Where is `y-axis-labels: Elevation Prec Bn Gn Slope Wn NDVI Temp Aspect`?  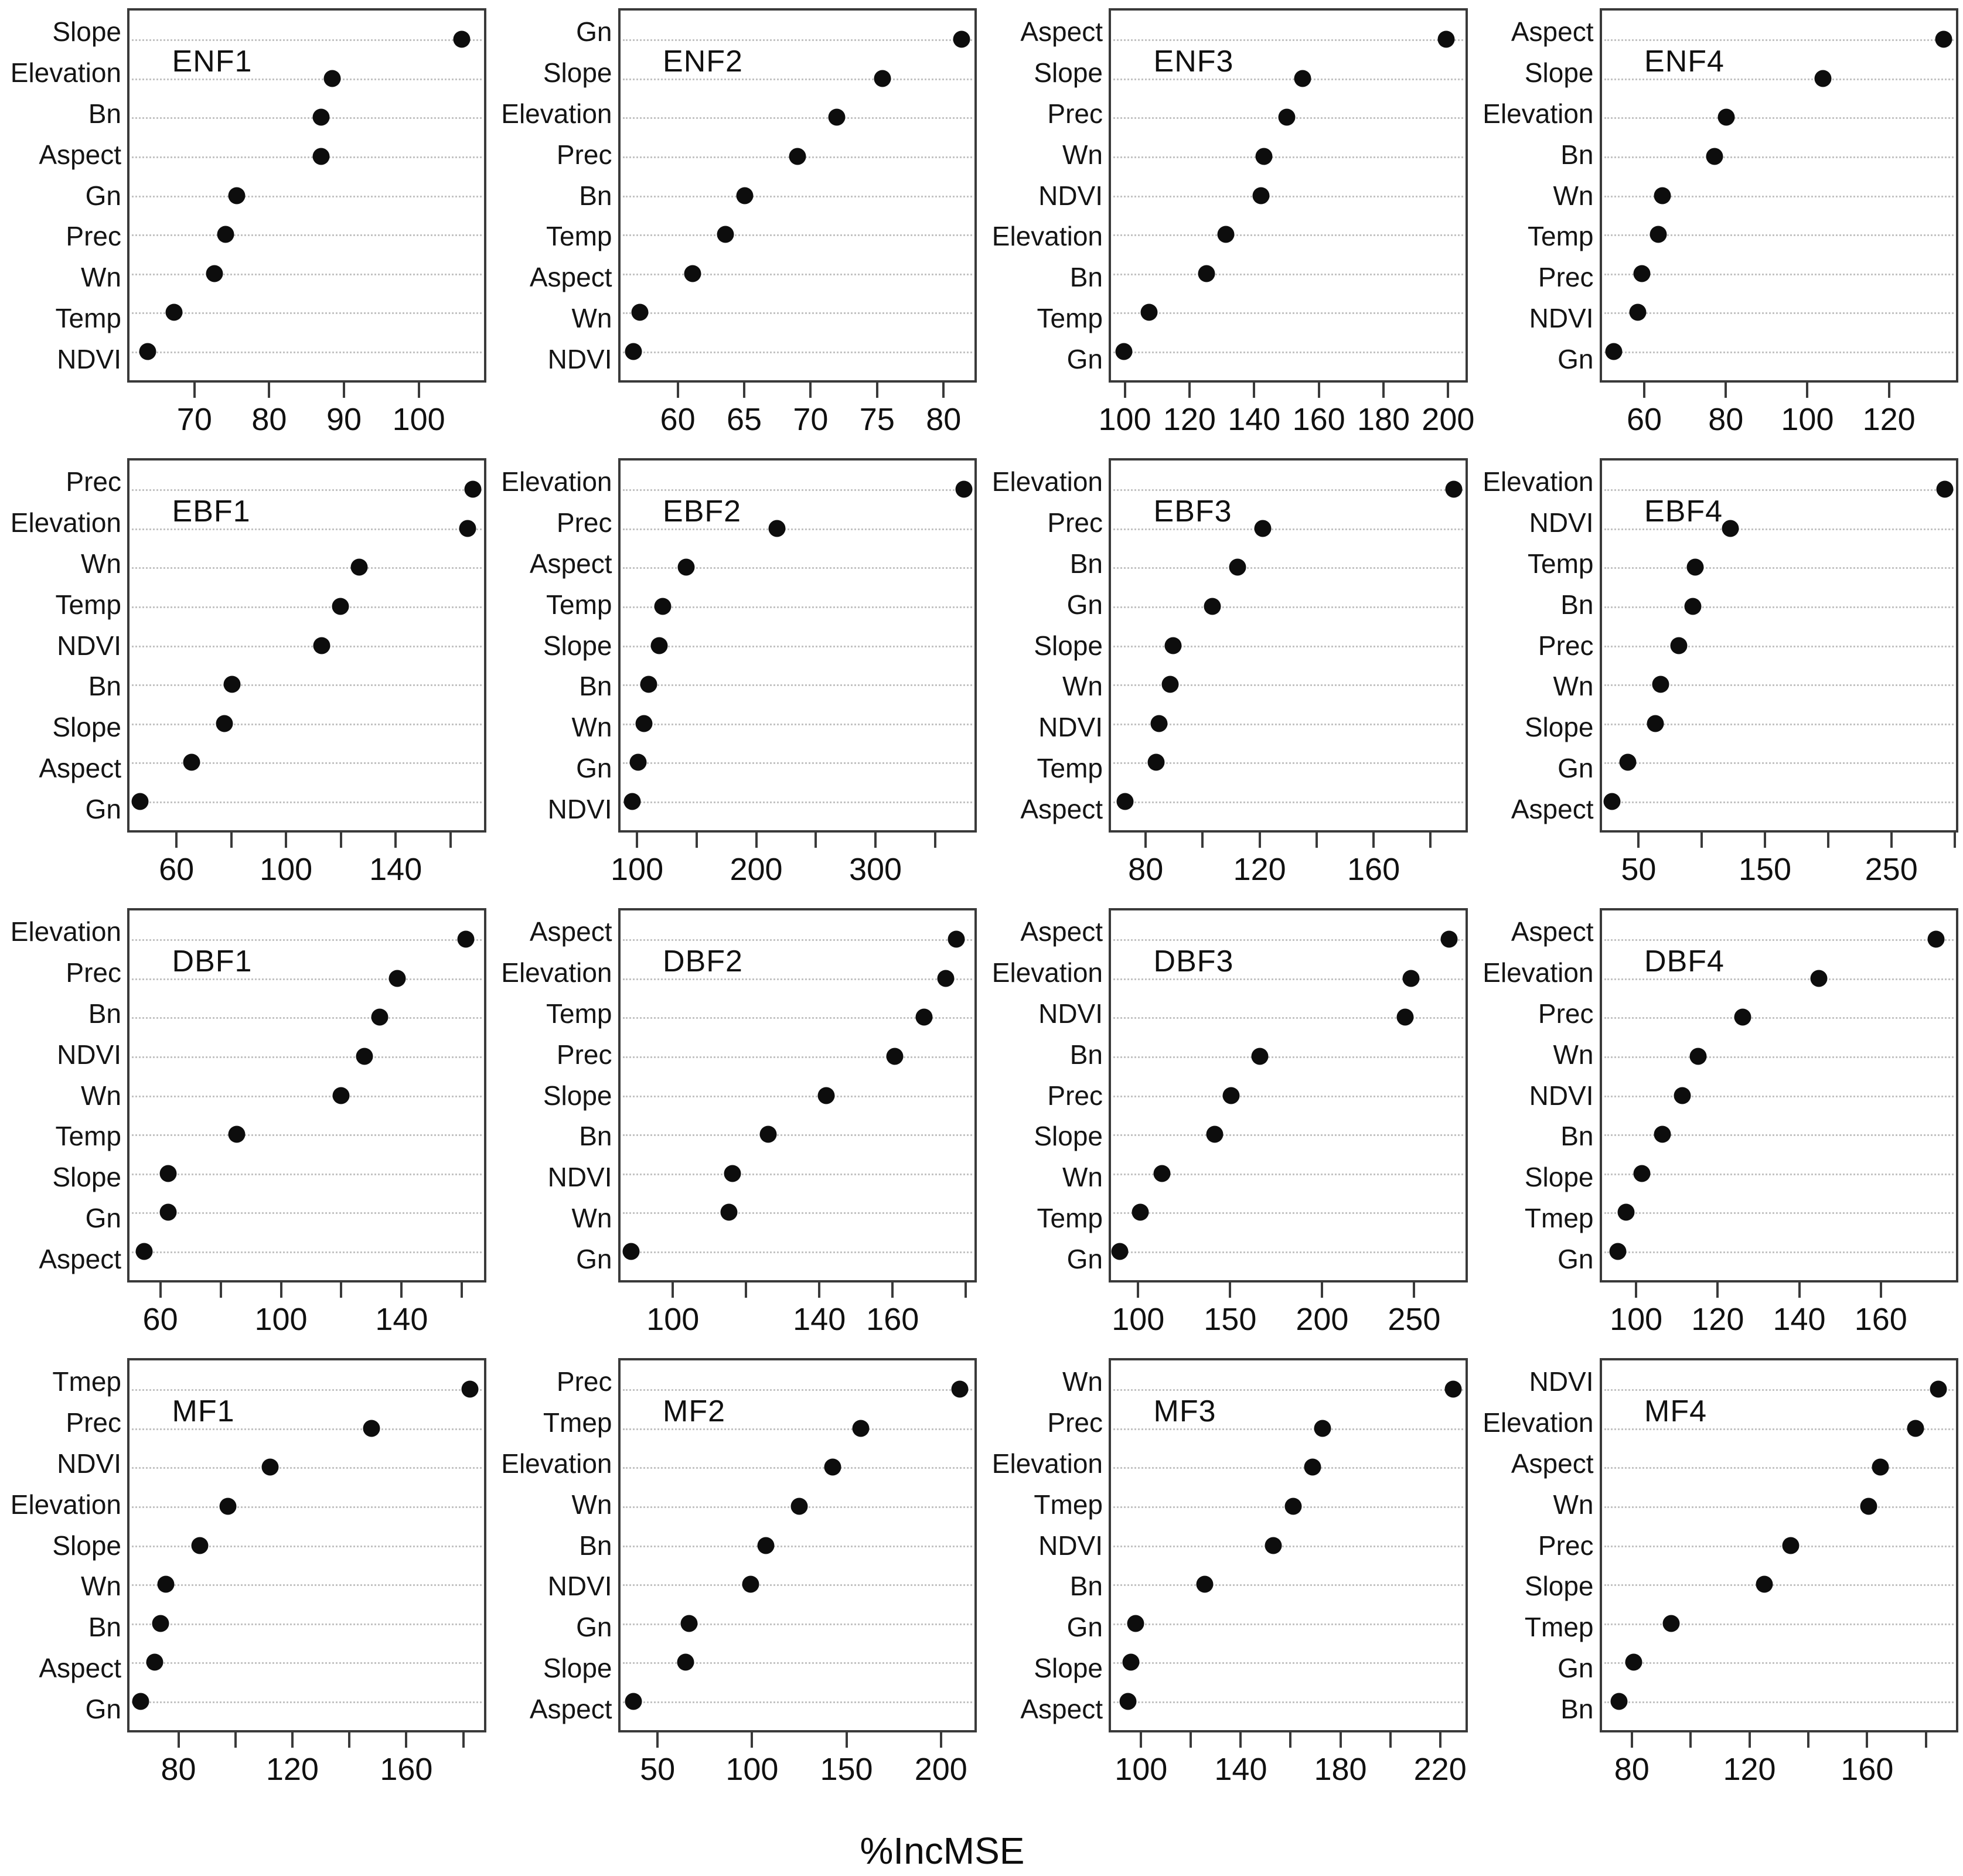
y-axis-labels: Elevation Prec Bn Gn Slope Wn NDVI Temp Aspect is located at coordinates (1046, 645).